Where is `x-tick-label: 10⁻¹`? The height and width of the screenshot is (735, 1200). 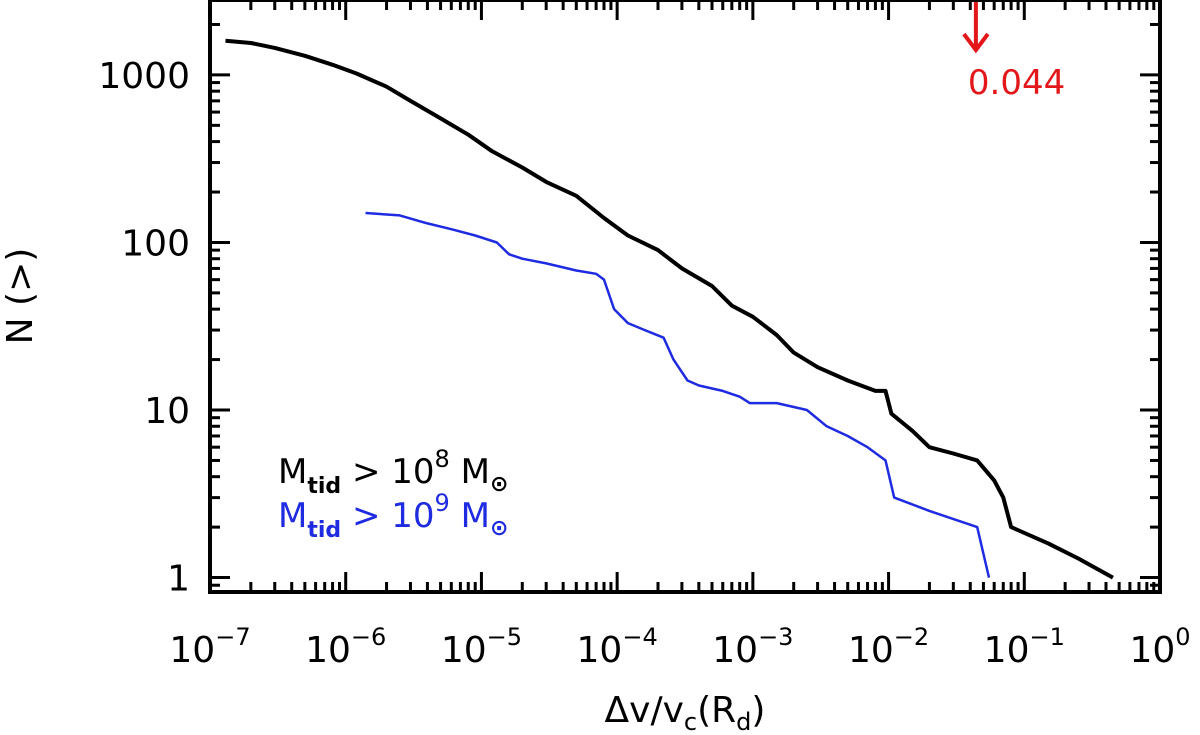
x-tick-label: 10⁻¹ is located at coordinates (1024, 647).